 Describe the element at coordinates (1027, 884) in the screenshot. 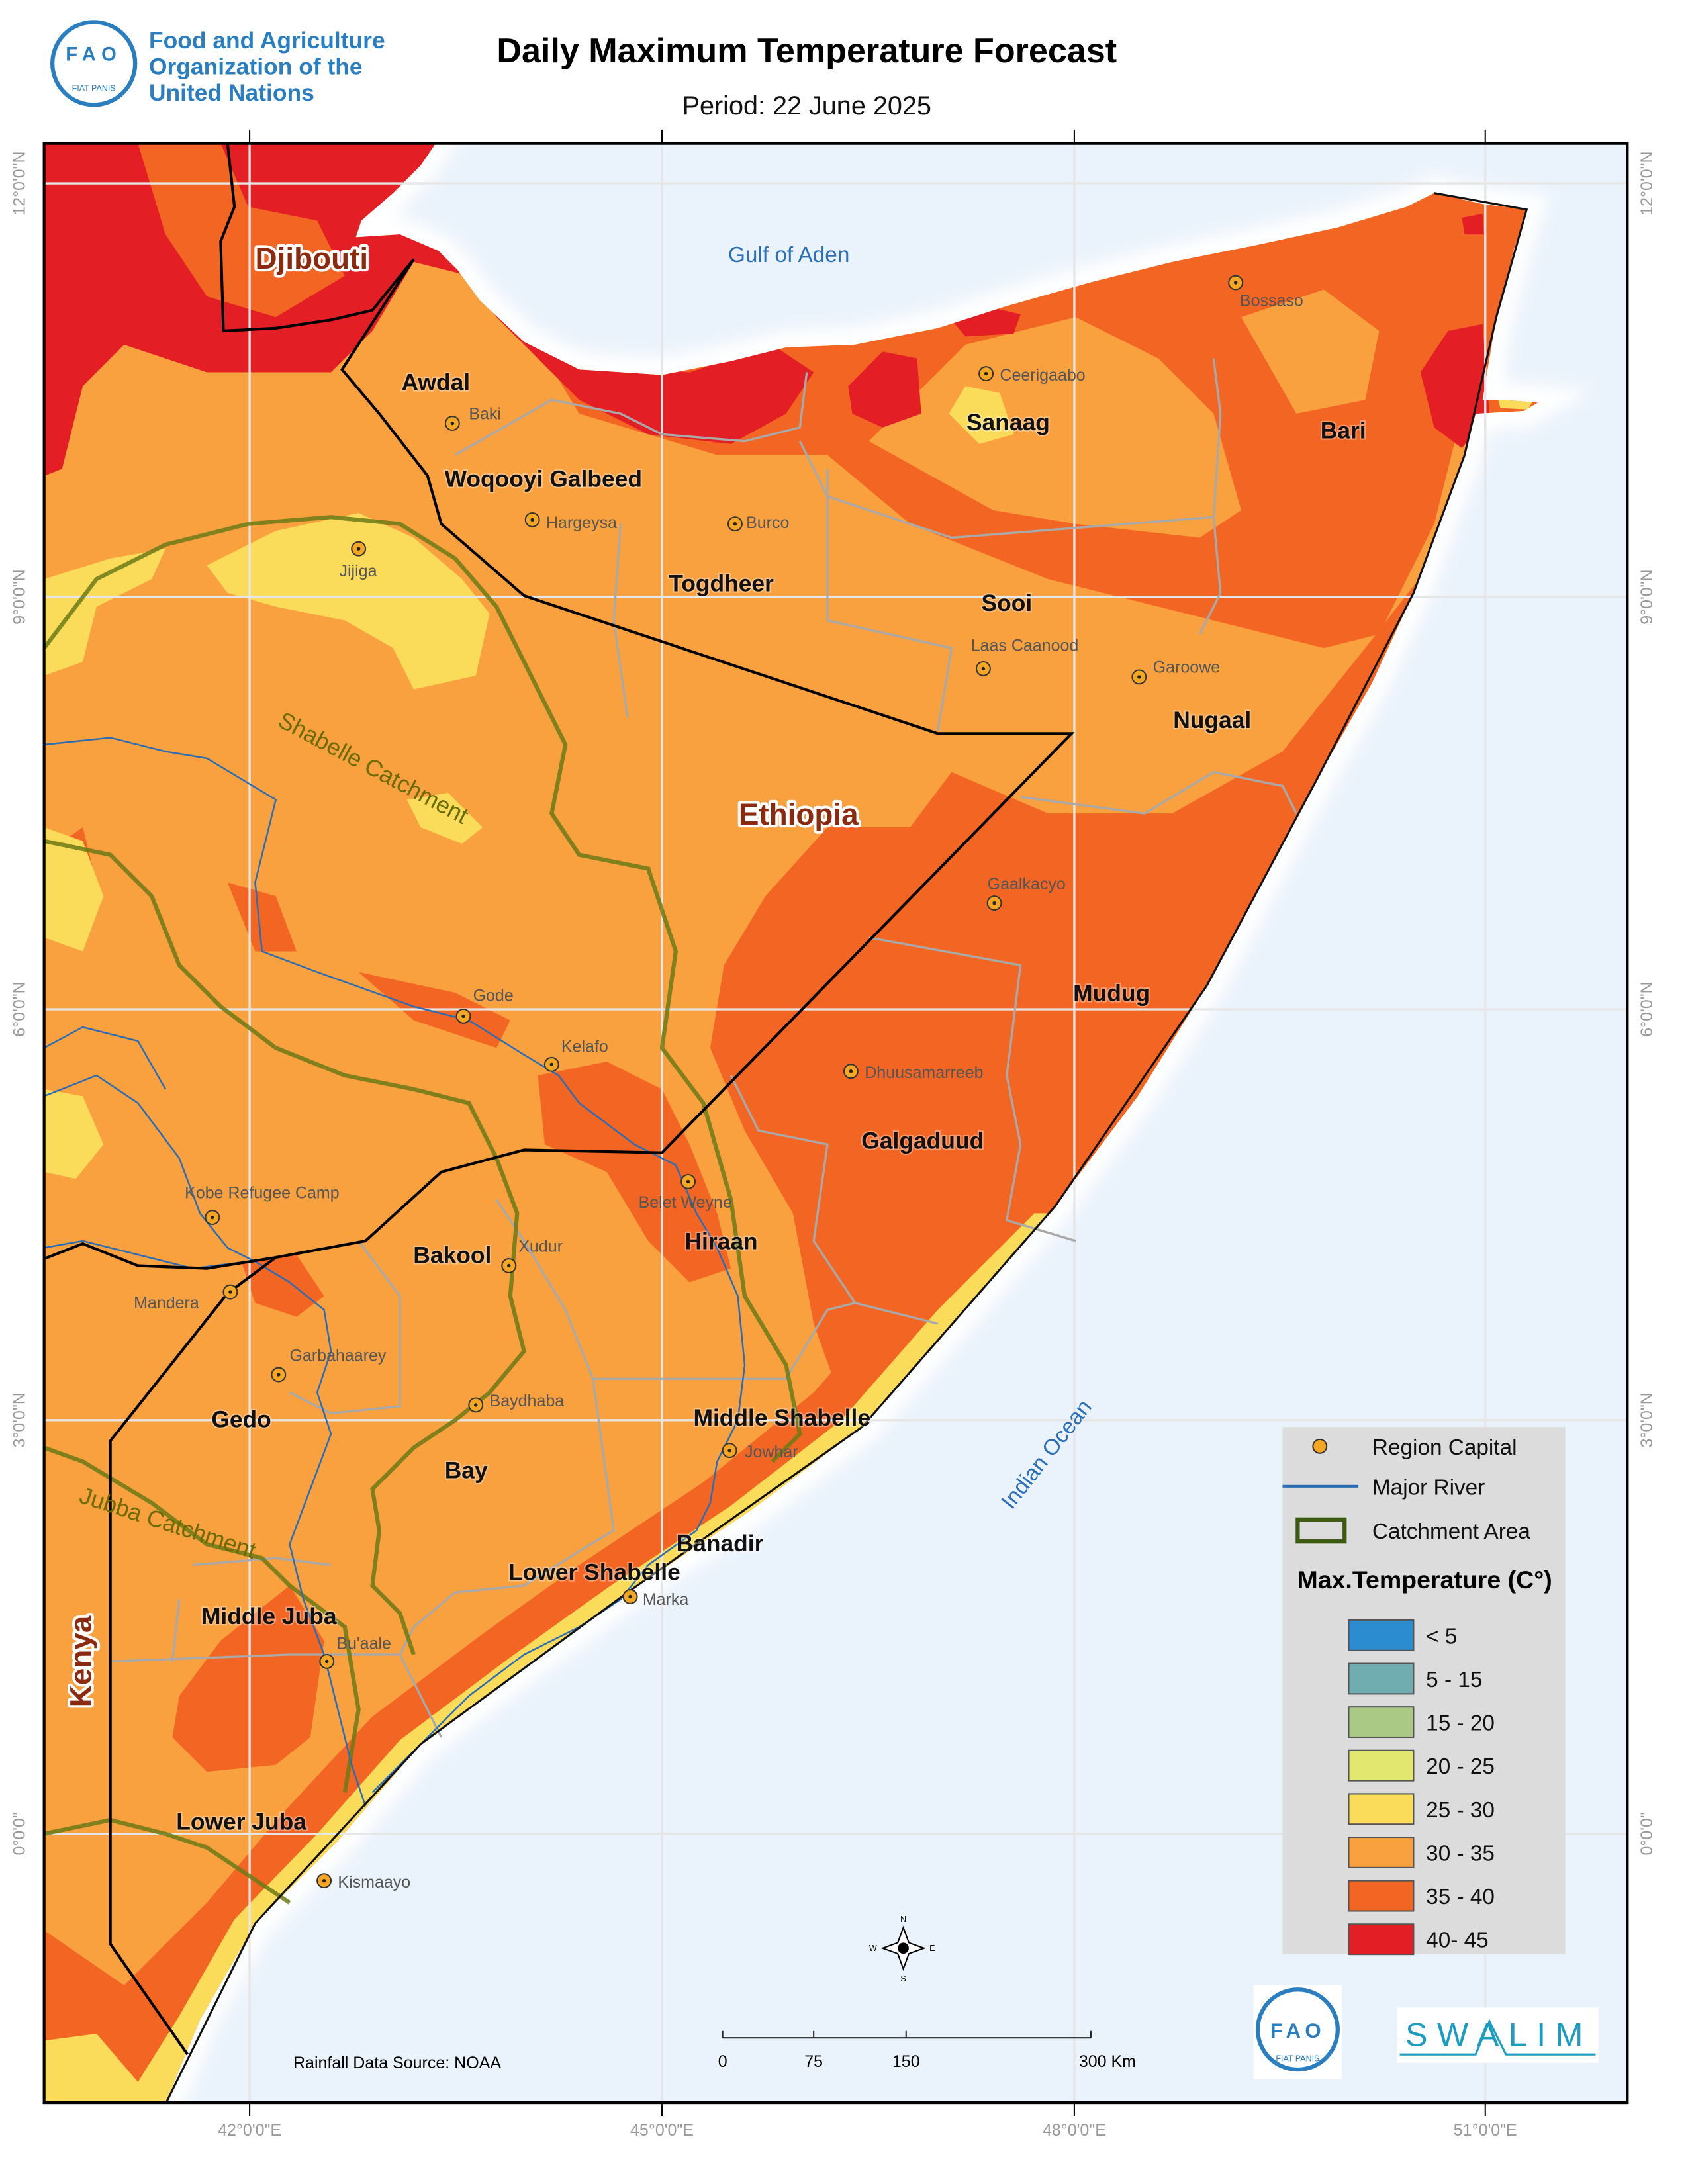

I see `place-label: Gaalkacyo` at that location.